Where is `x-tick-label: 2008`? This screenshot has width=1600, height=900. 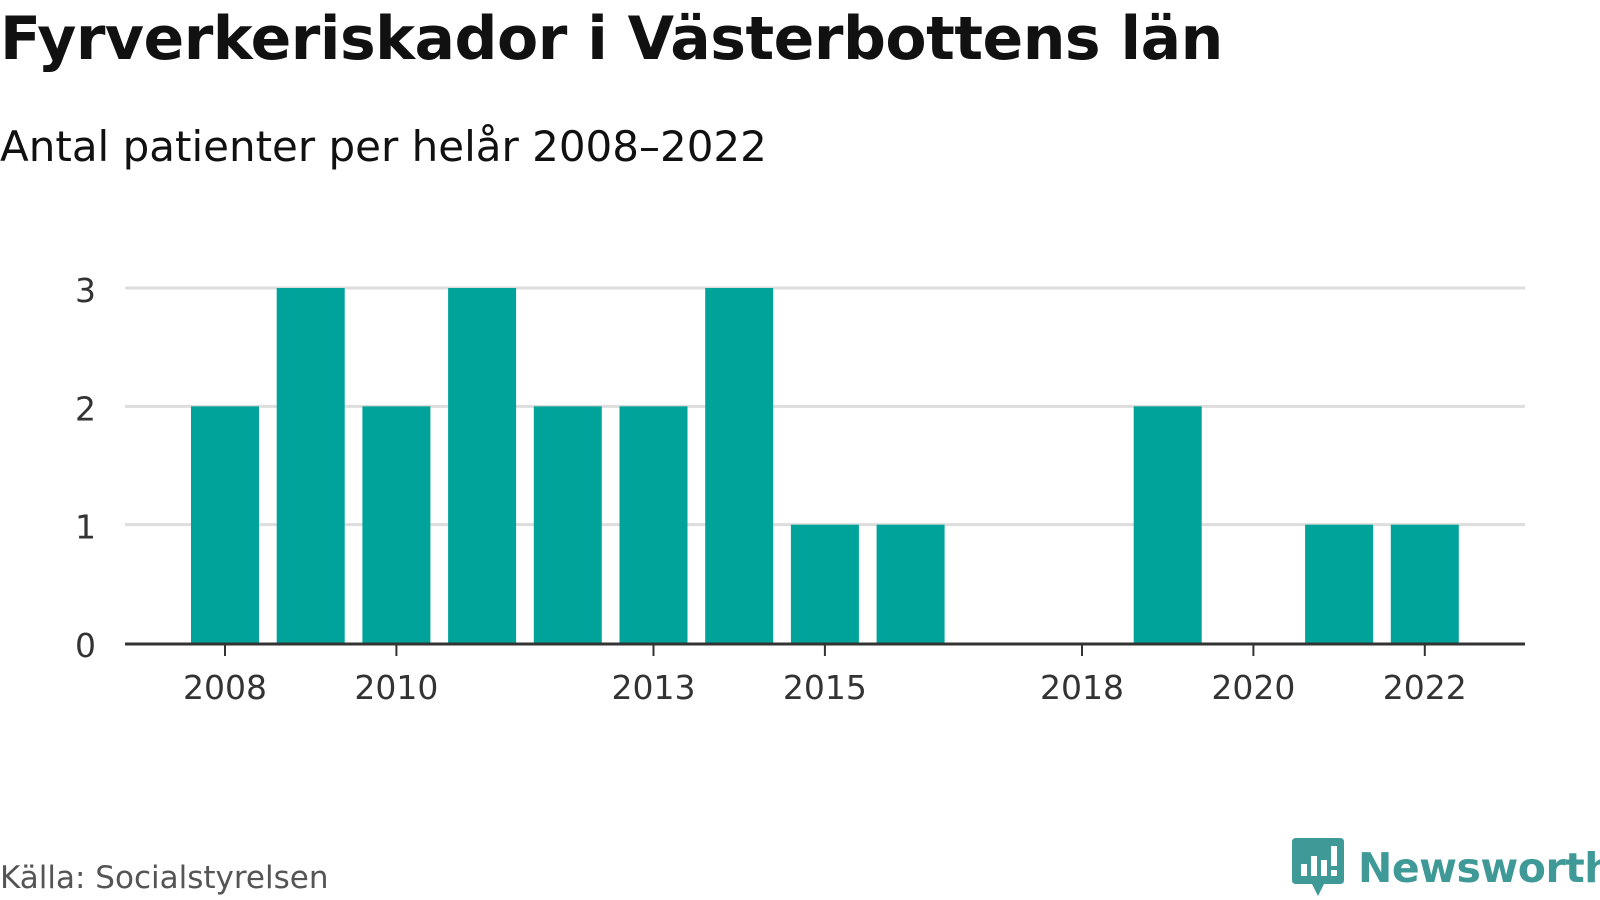
x-tick-label: 2008 is located at coordinates (225, 687).